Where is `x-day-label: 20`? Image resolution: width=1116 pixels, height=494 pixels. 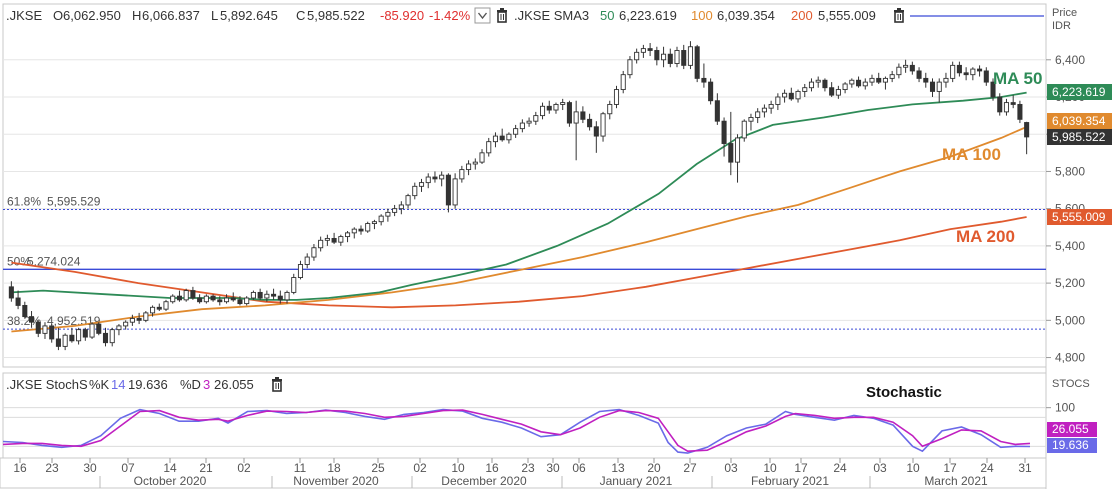 x-day-label: 20 is located at coordinates (654, 468).